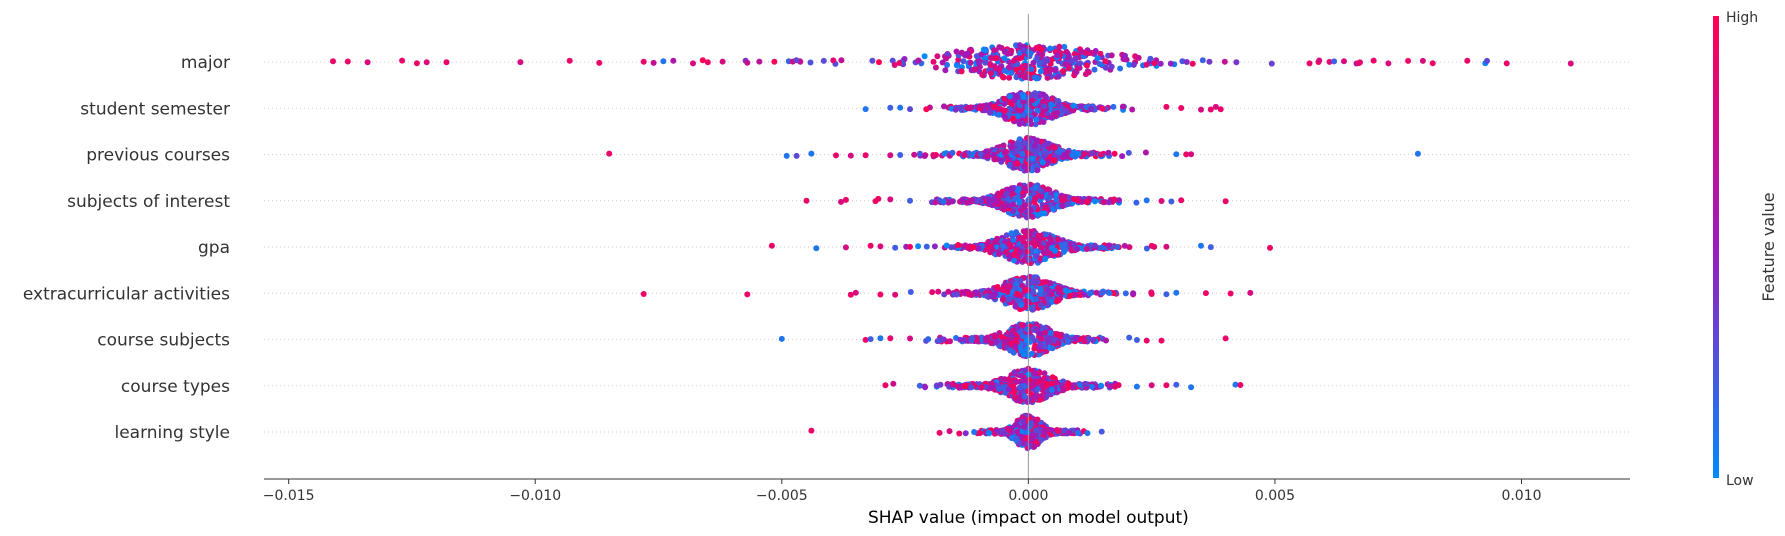  What do you see at coordinates (1745, 249) in the screenshot?
I see `colorbar: High Low Feature value` at bounding box center [1745, 249].